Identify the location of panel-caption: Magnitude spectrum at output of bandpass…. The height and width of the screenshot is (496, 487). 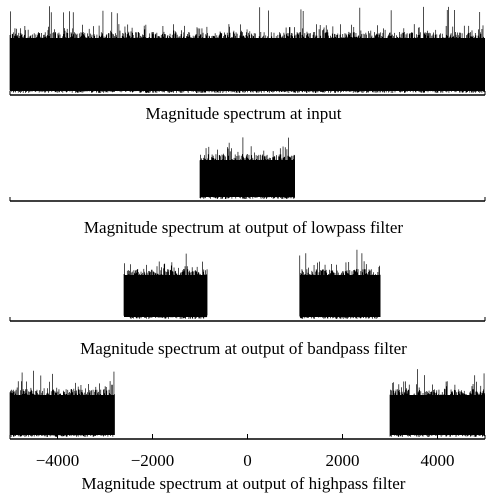
(243, 348).